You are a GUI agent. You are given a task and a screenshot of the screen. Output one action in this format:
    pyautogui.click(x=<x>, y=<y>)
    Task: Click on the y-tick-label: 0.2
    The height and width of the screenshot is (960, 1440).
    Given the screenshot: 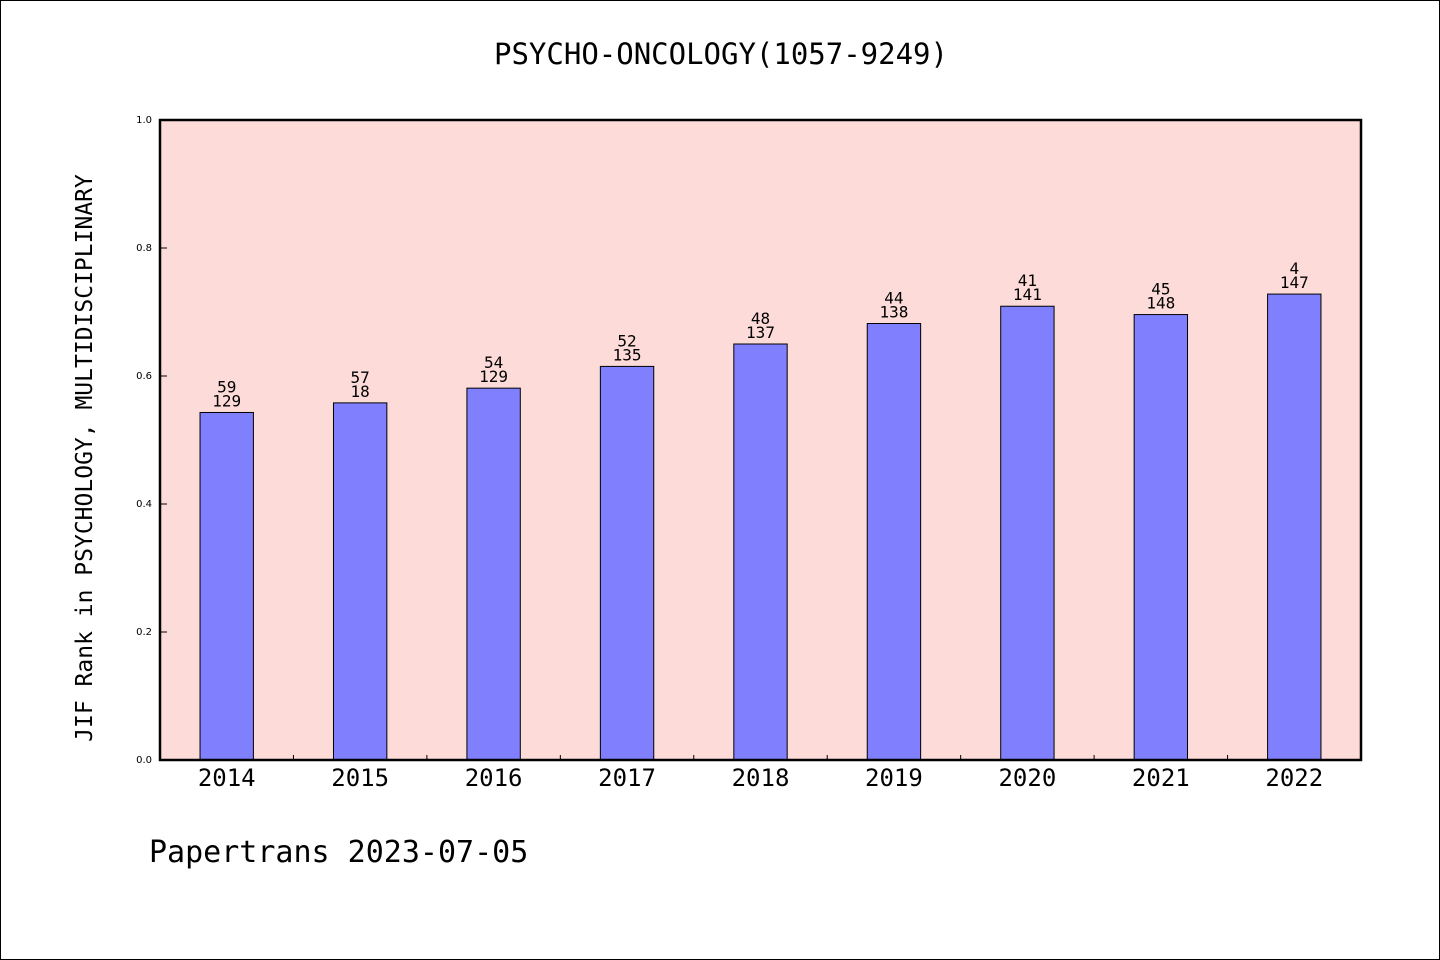 What is the action you would take?
    pyautogui.click(x=144, y=632)
    